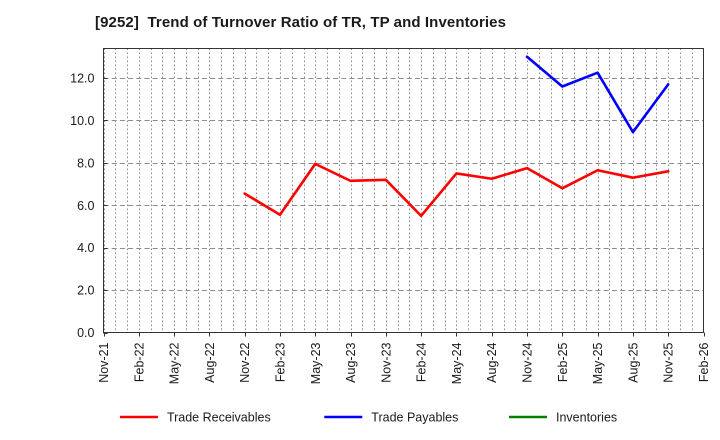 This screenshot has width=720, height=440. What do you see at coordinates (219, 418) in the screenshot?
I see `legend-label: Trade Receivables` at bounding box center [219, 418].